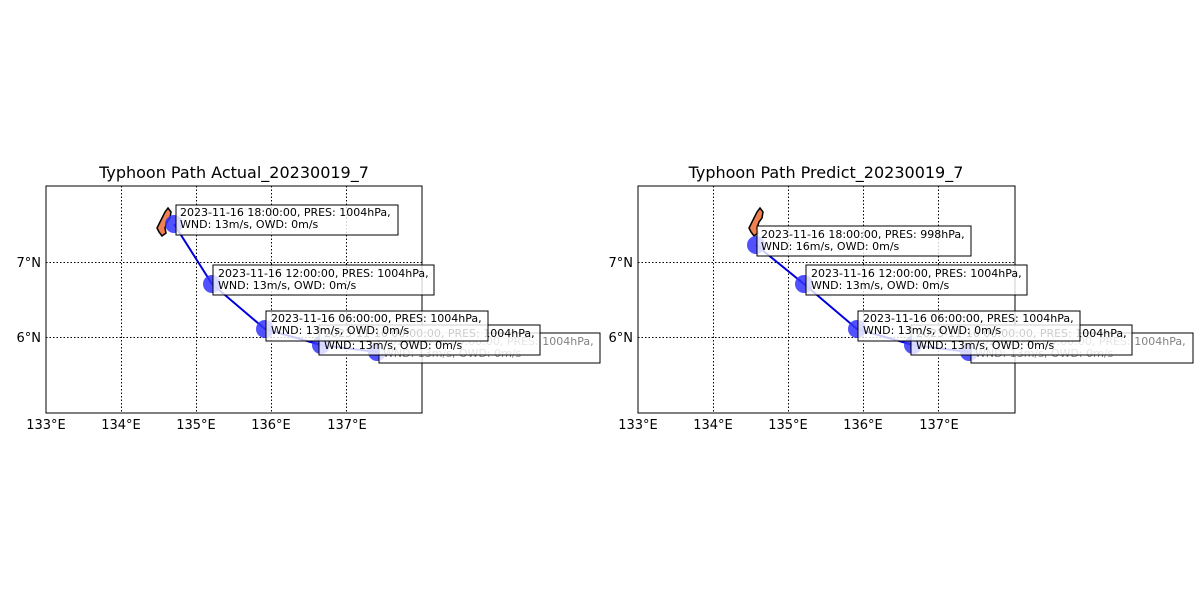 The height and width of the screenshot is (600, 1200). Describe the element at coordinates (285, 212) in the screenshot. I see `annotation-line1: 2023-11-16 18:00:00, PRES: 1004hPa,` at that location.